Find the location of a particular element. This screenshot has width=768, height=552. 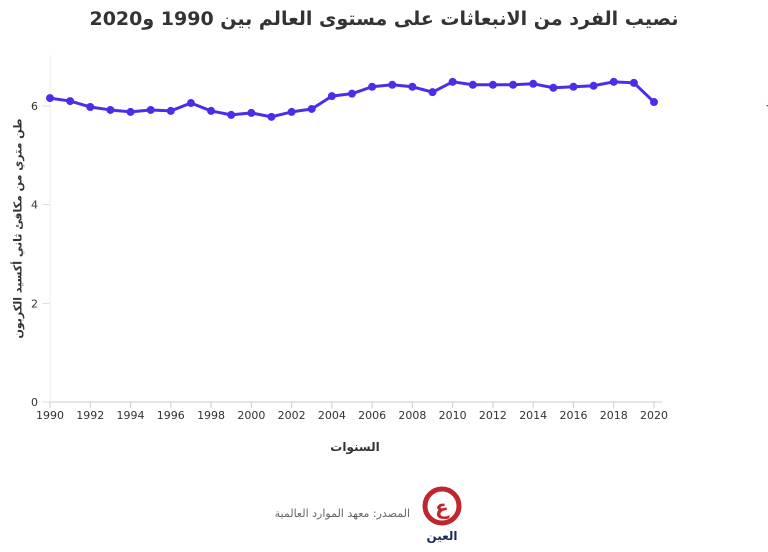

x-tick-label: 2000 is located at coordinates (251, 415).